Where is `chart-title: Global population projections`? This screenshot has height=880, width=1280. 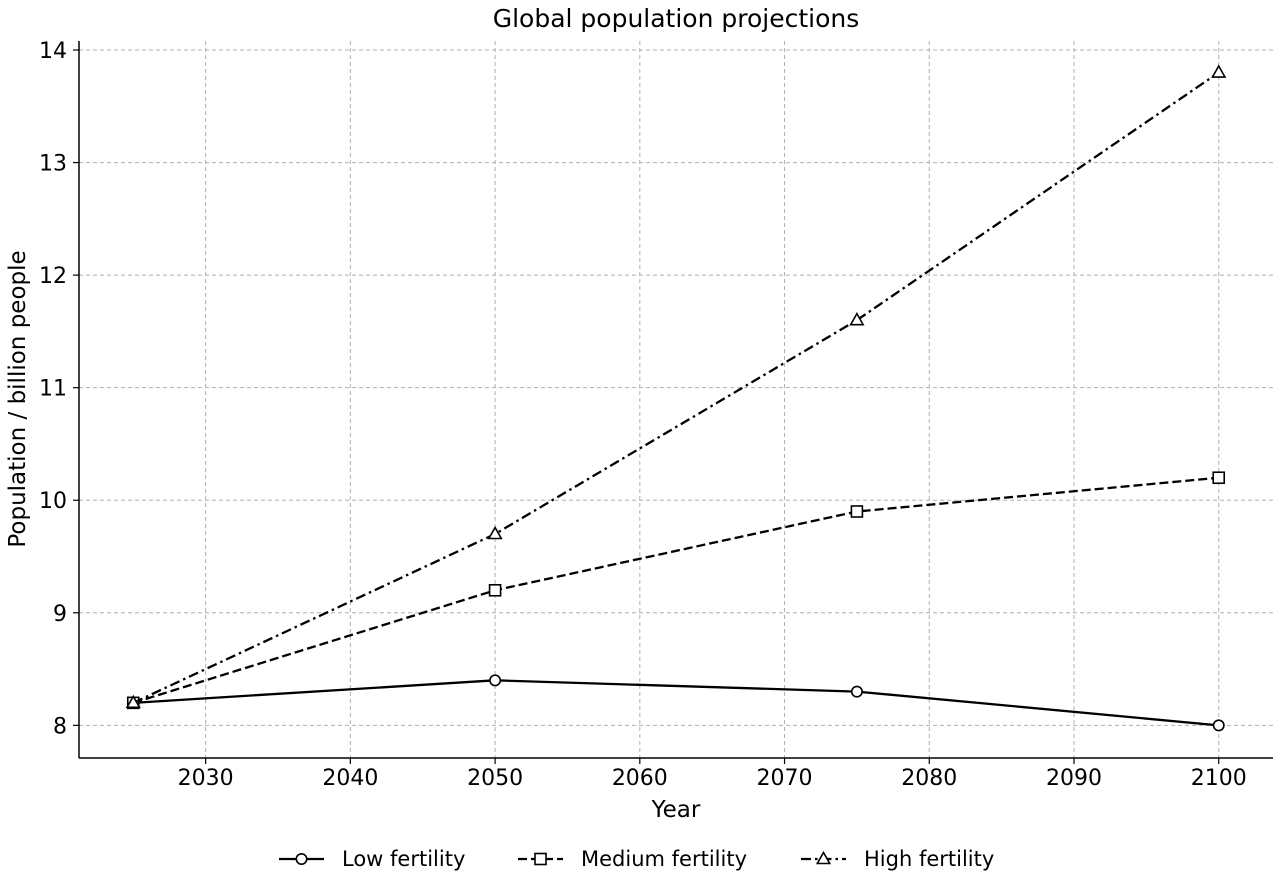
chart-title: Global population projections is located at coordinates (676, 18).